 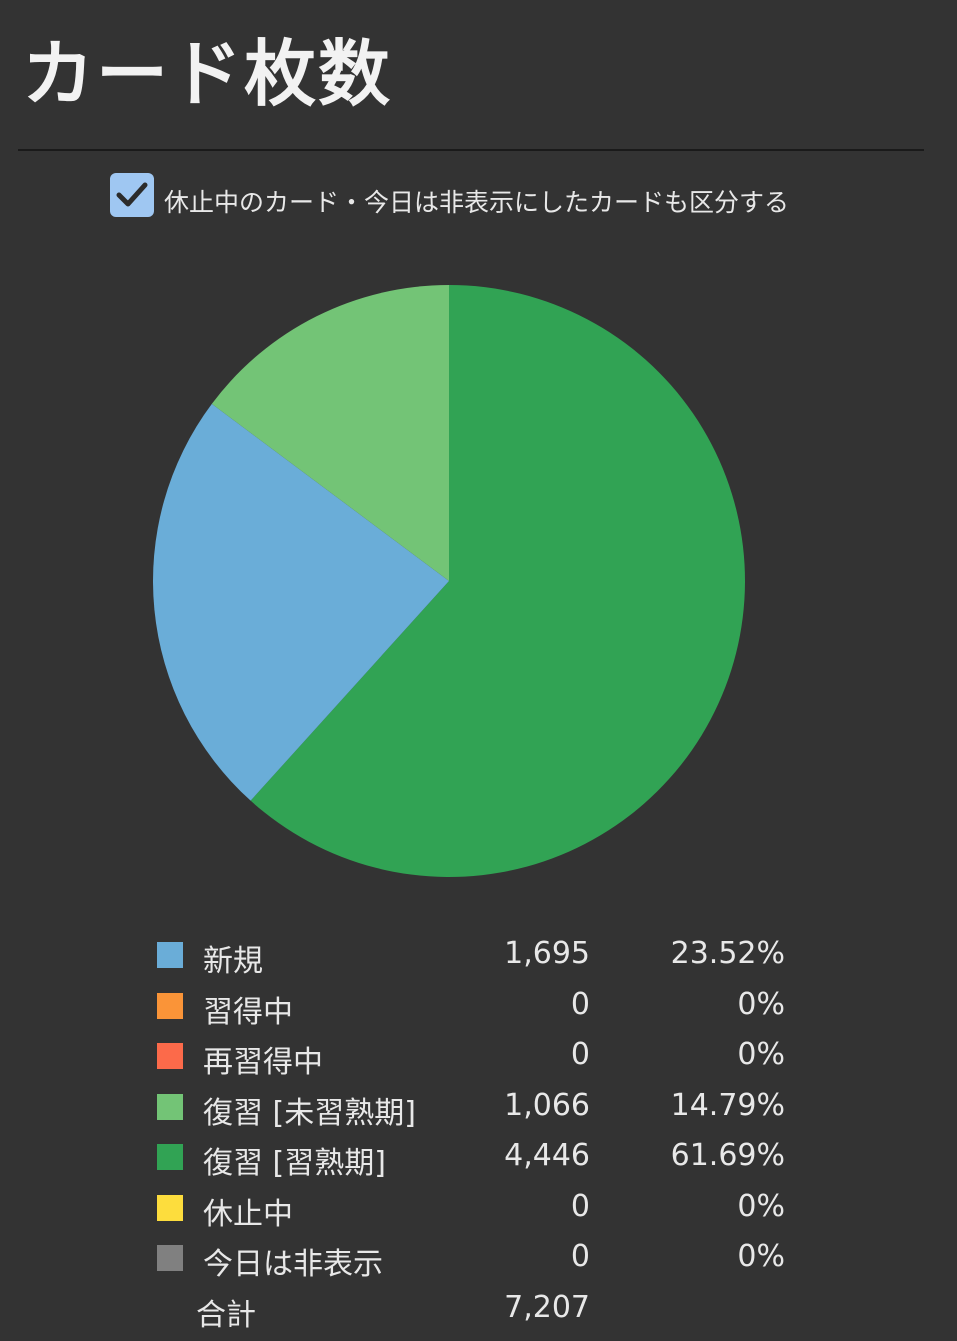 I want to click on legend-label: 復習 [習熟期], so click(x=294, y=1163).